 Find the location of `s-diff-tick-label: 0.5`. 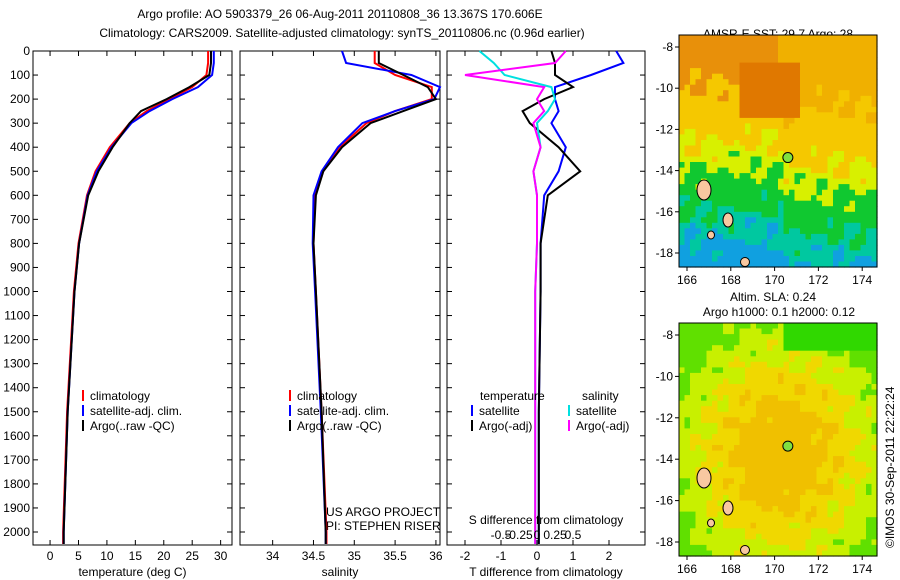

s-diff-tick-label: 0.5 is located at coordinates (573, 535).